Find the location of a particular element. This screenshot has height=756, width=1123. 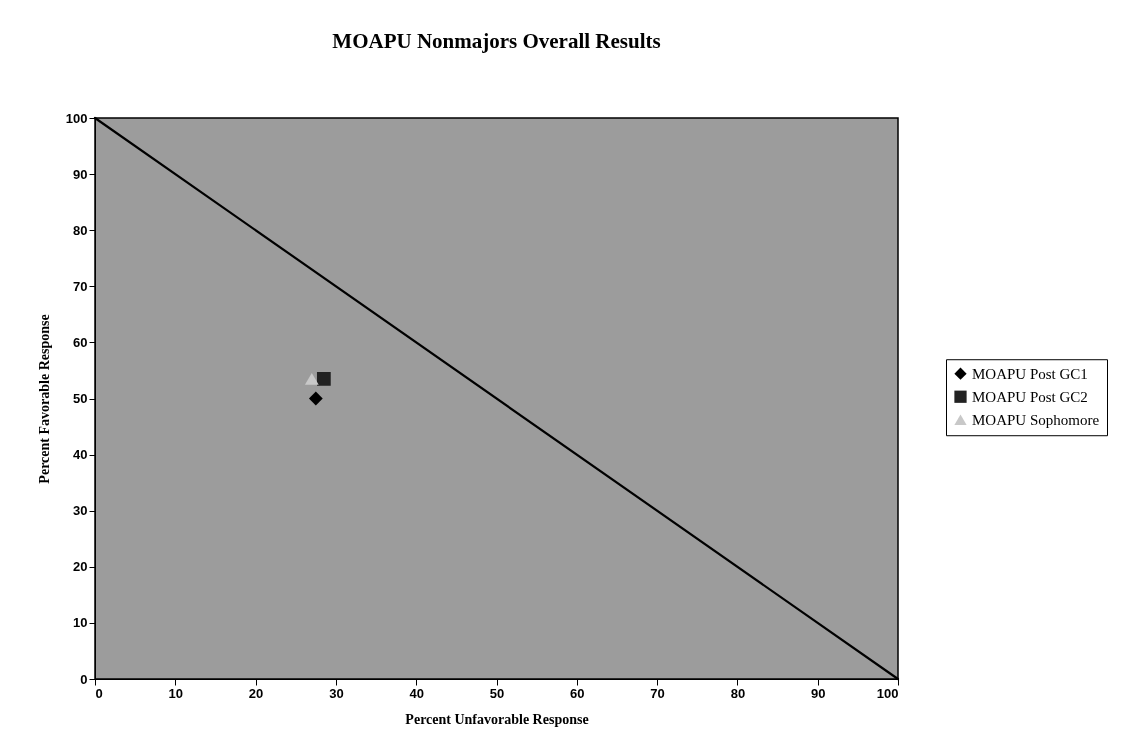

legend-label: MOAPU Sophomore is located at coordinates (1036, 419).